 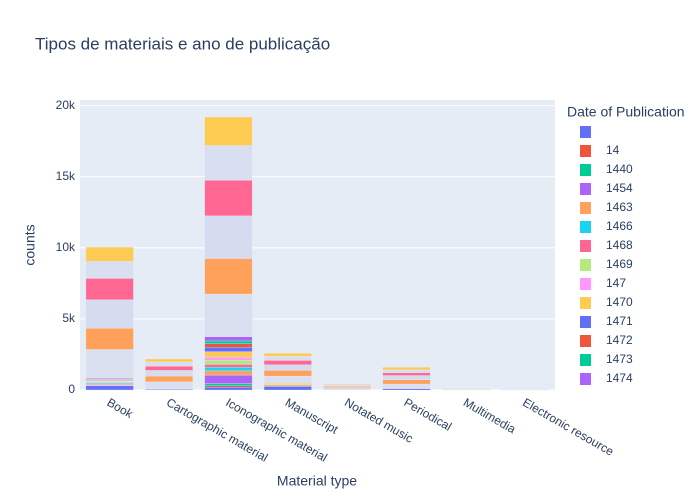 I want to click on x-tick-label: Periodical, so click(x=427, y=414).